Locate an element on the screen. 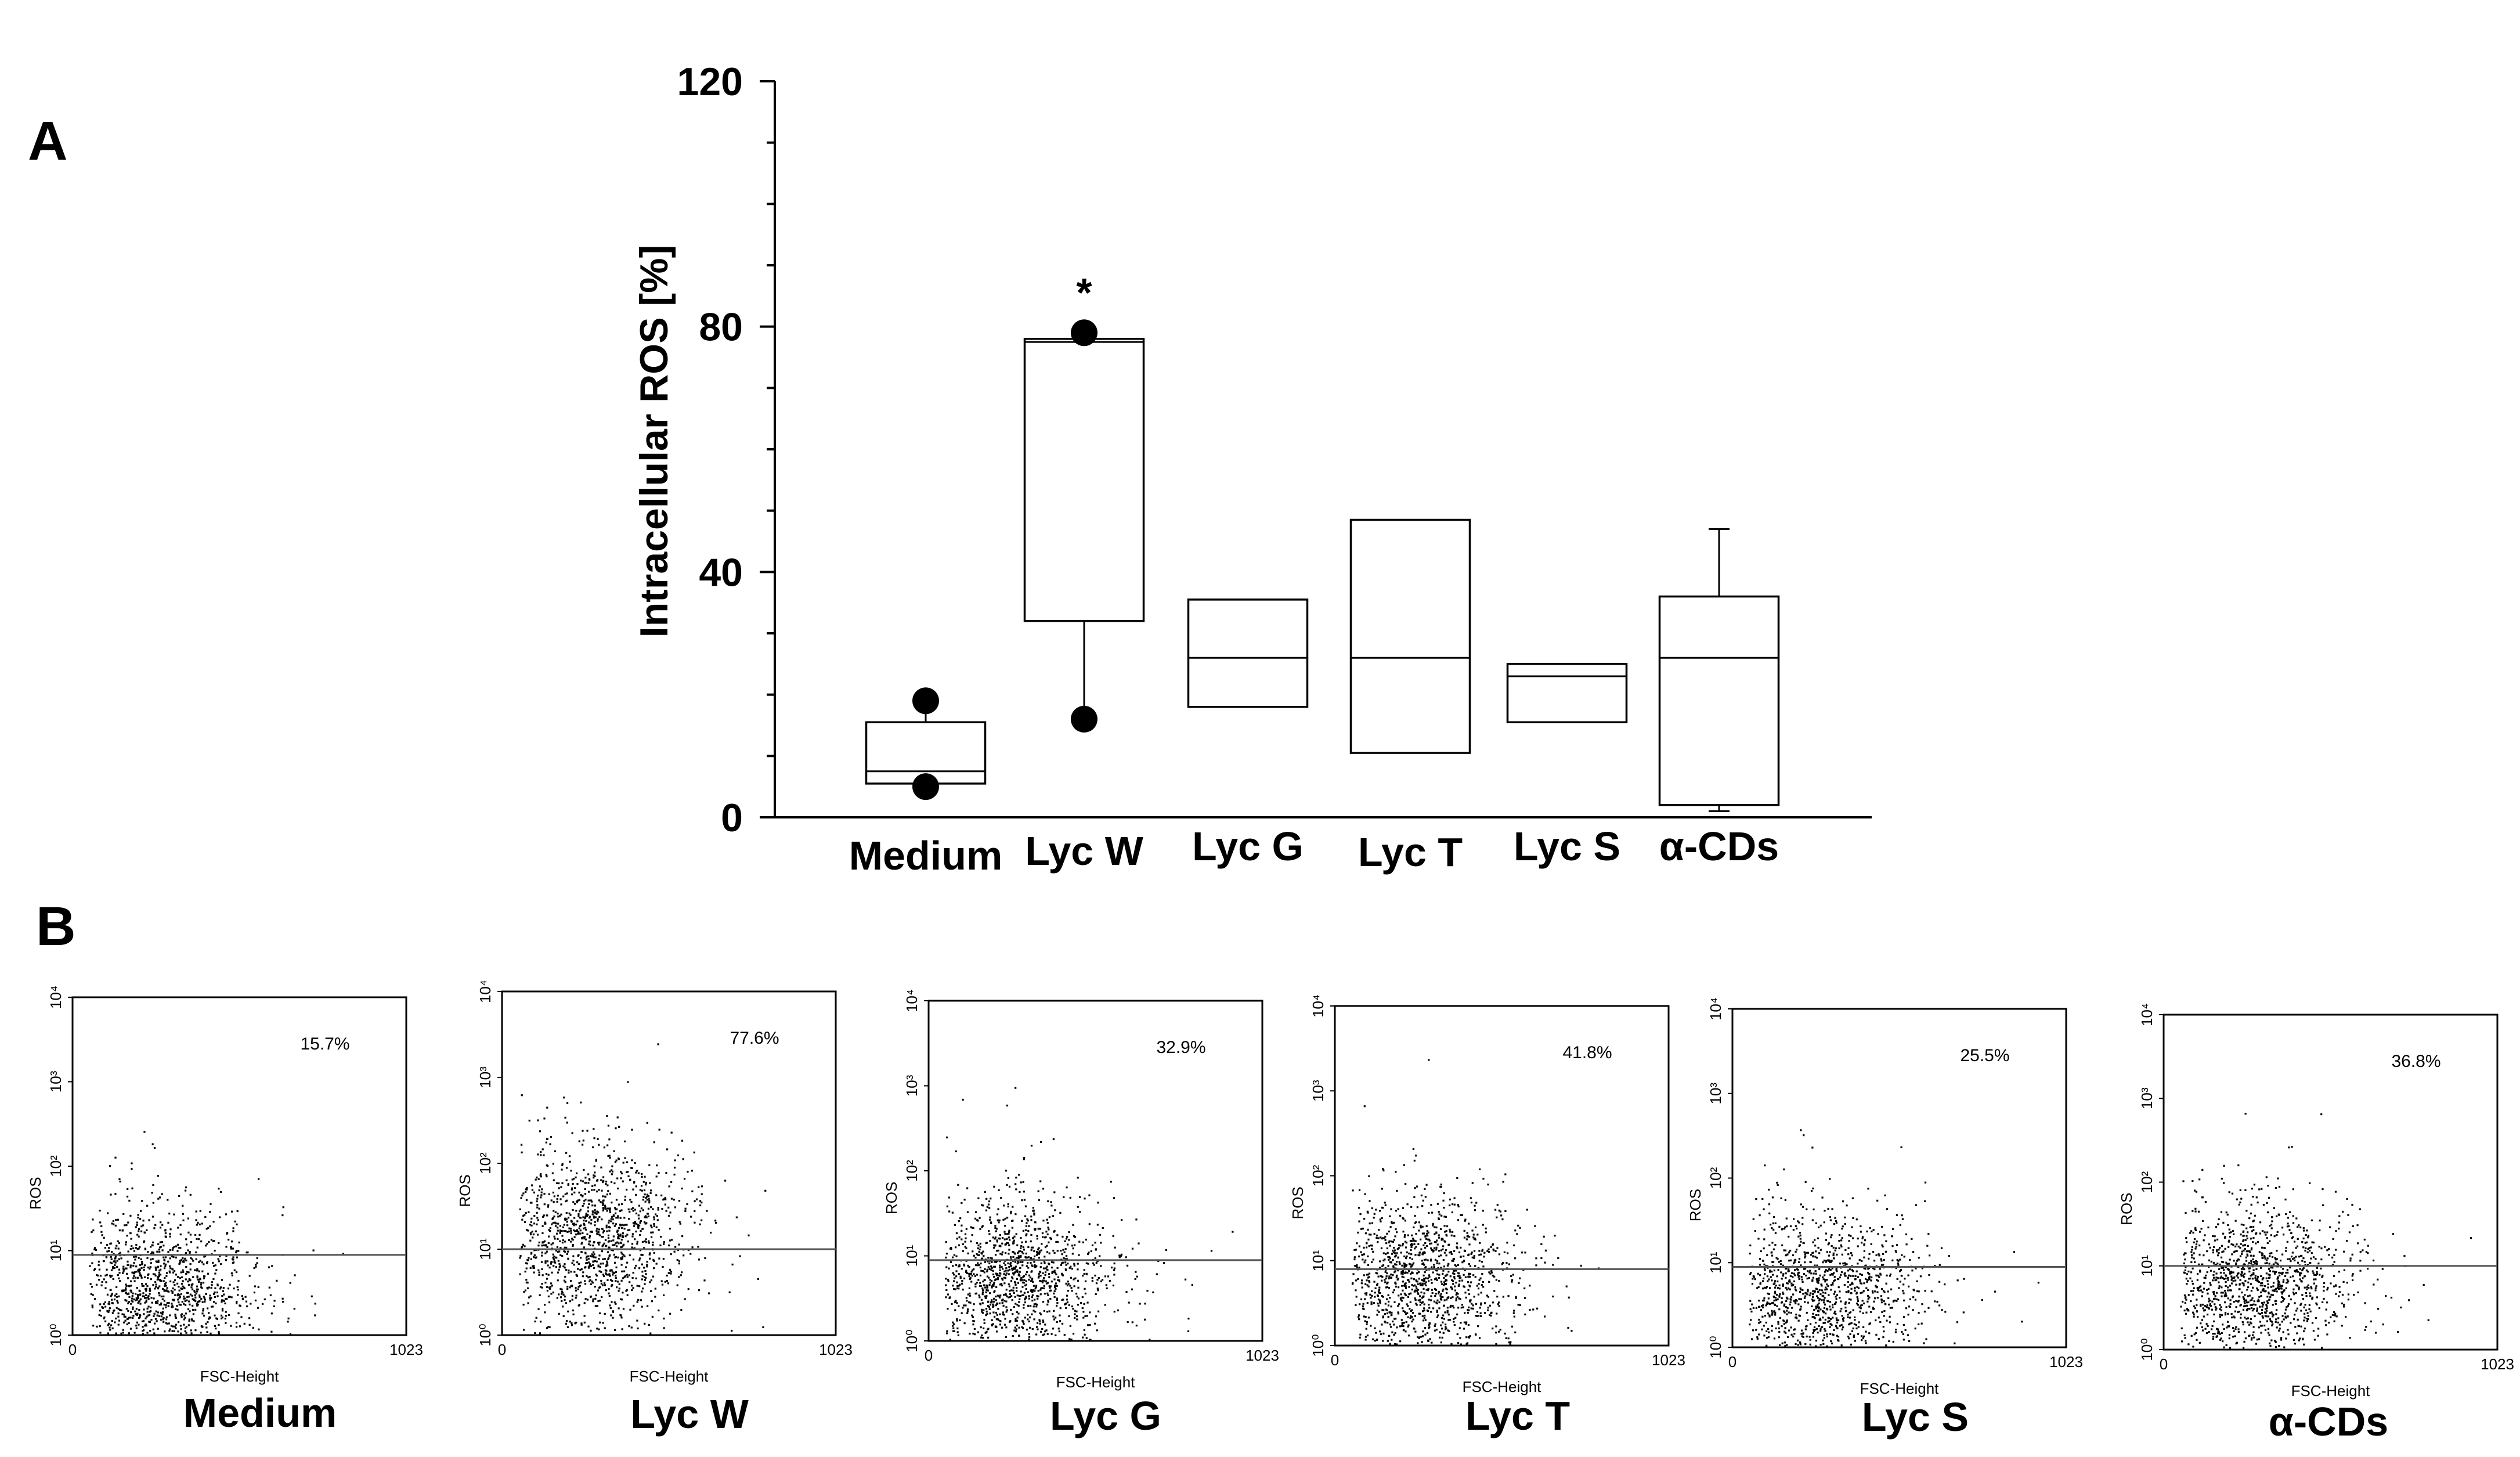 The height and width of the screenshot is (1457, 2520). y-tick-label: 10¹ is located at coordinates (55, 1250).